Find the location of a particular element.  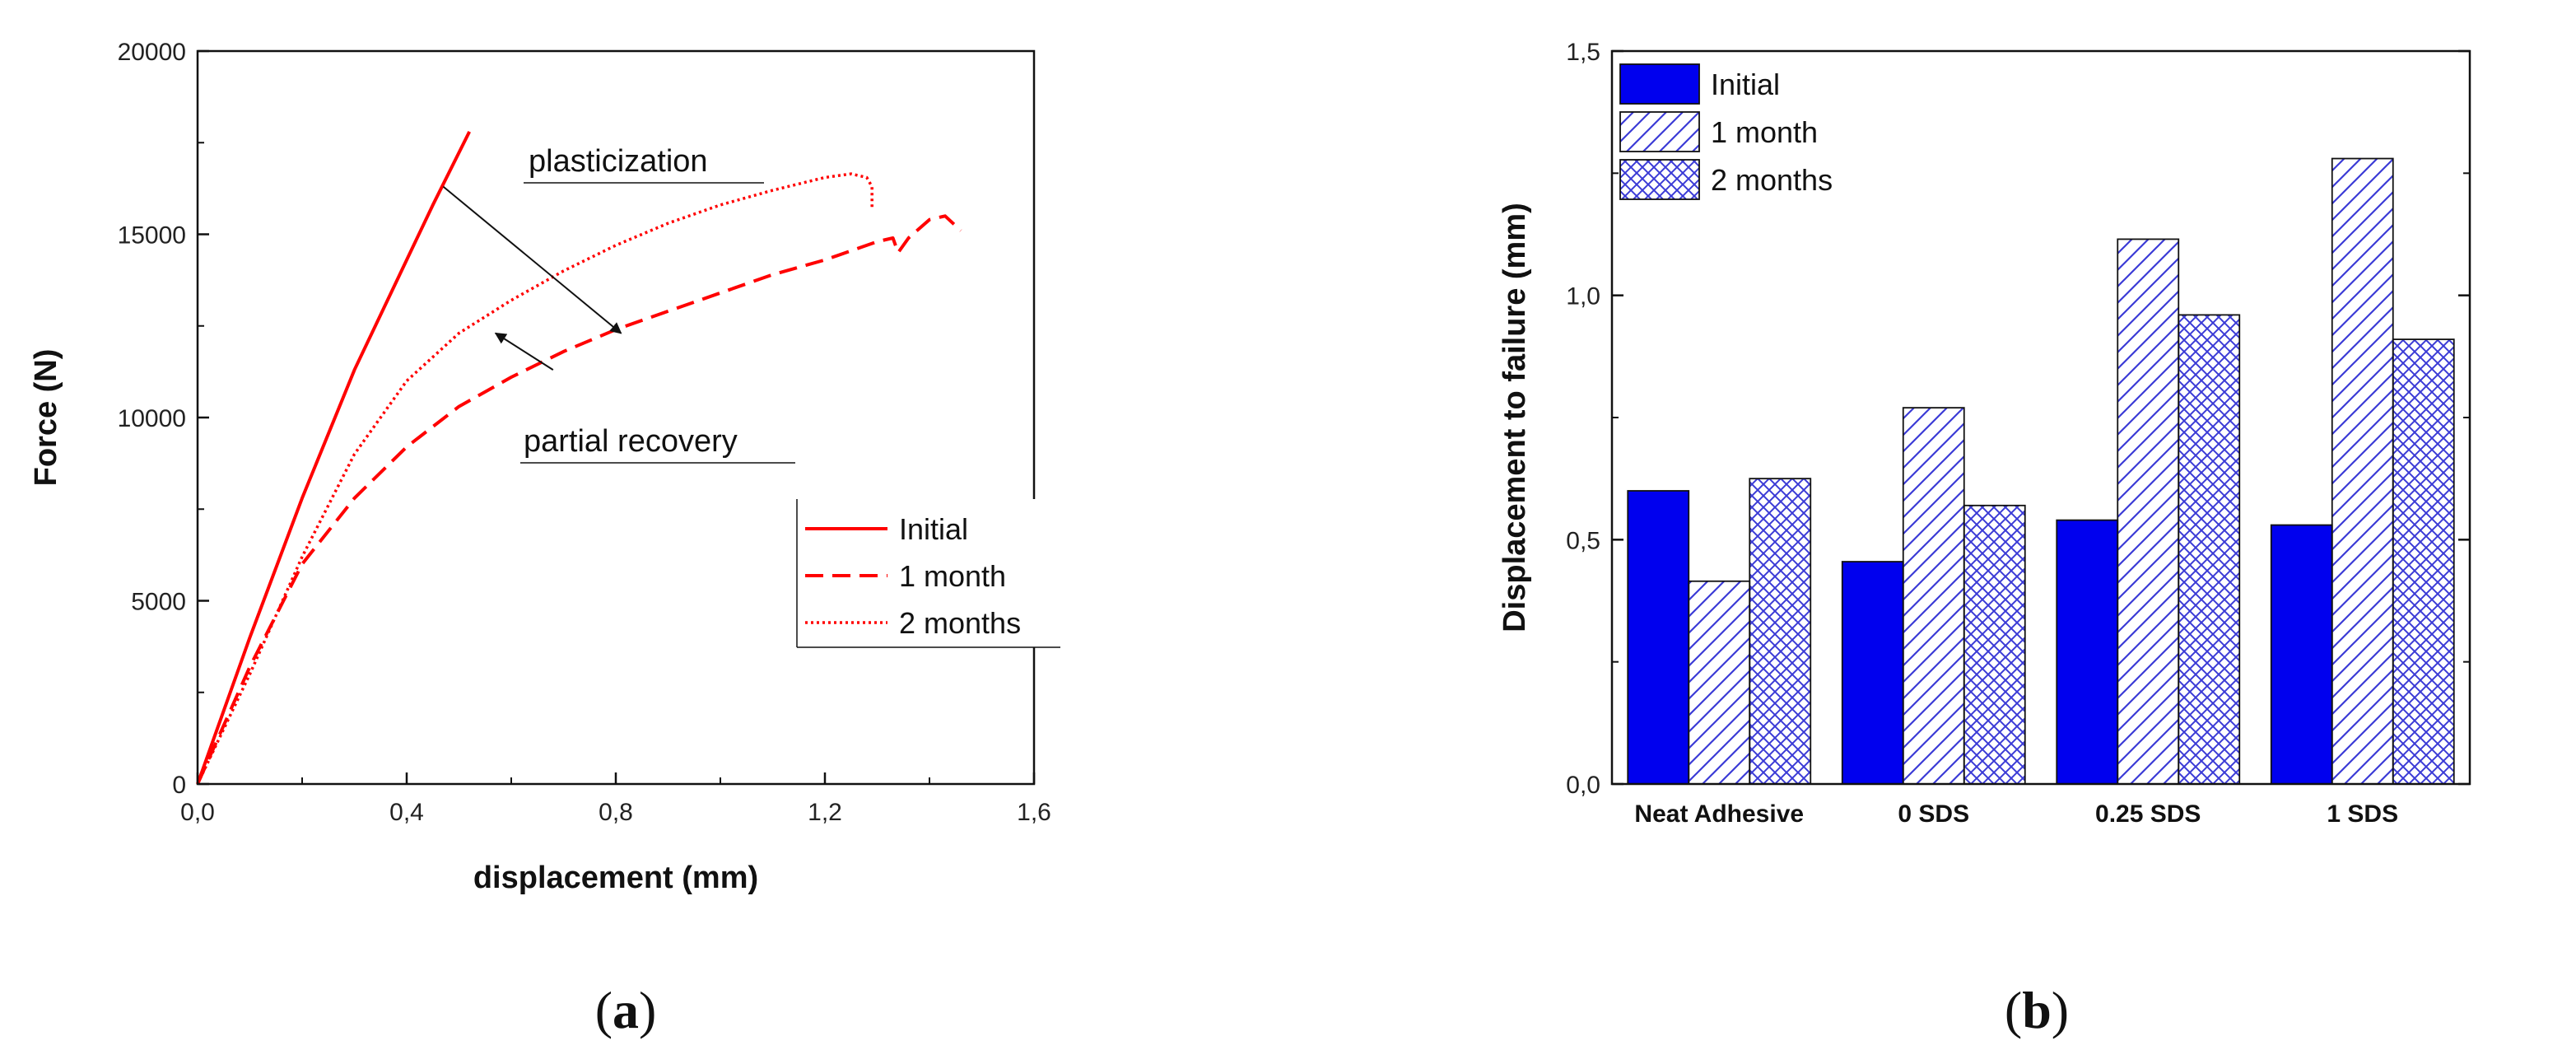

bar-0-25-sds-1-month is located at coordinates (2148, 511).